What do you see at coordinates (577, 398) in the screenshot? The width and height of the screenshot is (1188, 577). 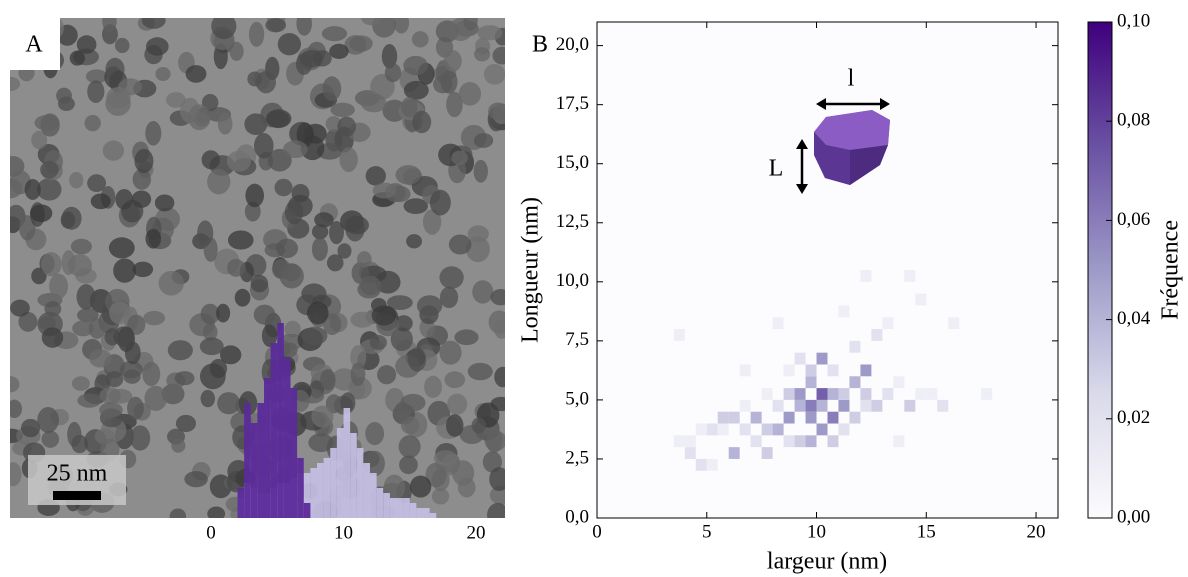 I see `y-tick-label: 5,0` at bounding box center [577, 398].